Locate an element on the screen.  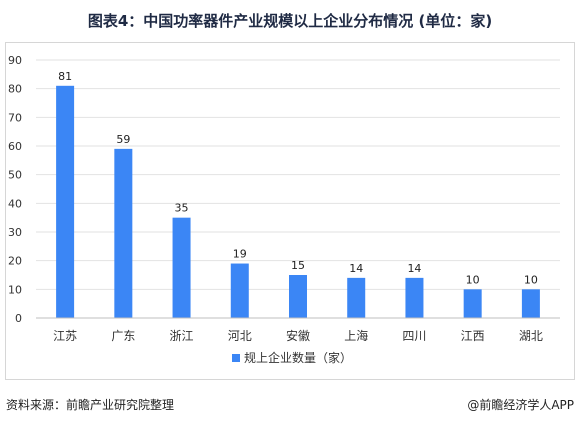
x-category-label: 上海 is located at coordinates (356, 335).